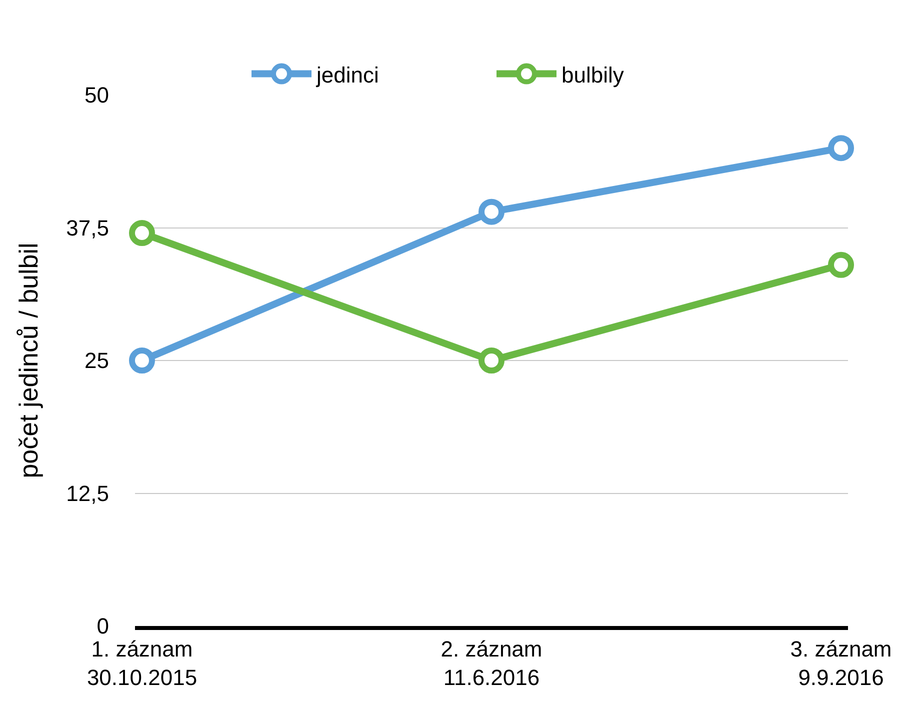 This screenshot has height=702, width=908. What do you see at coordinates (491, 663) in the screenshot?
I see `x-tick-label: 2. záznam 11.6.2016` at bounding box center [491, 663].